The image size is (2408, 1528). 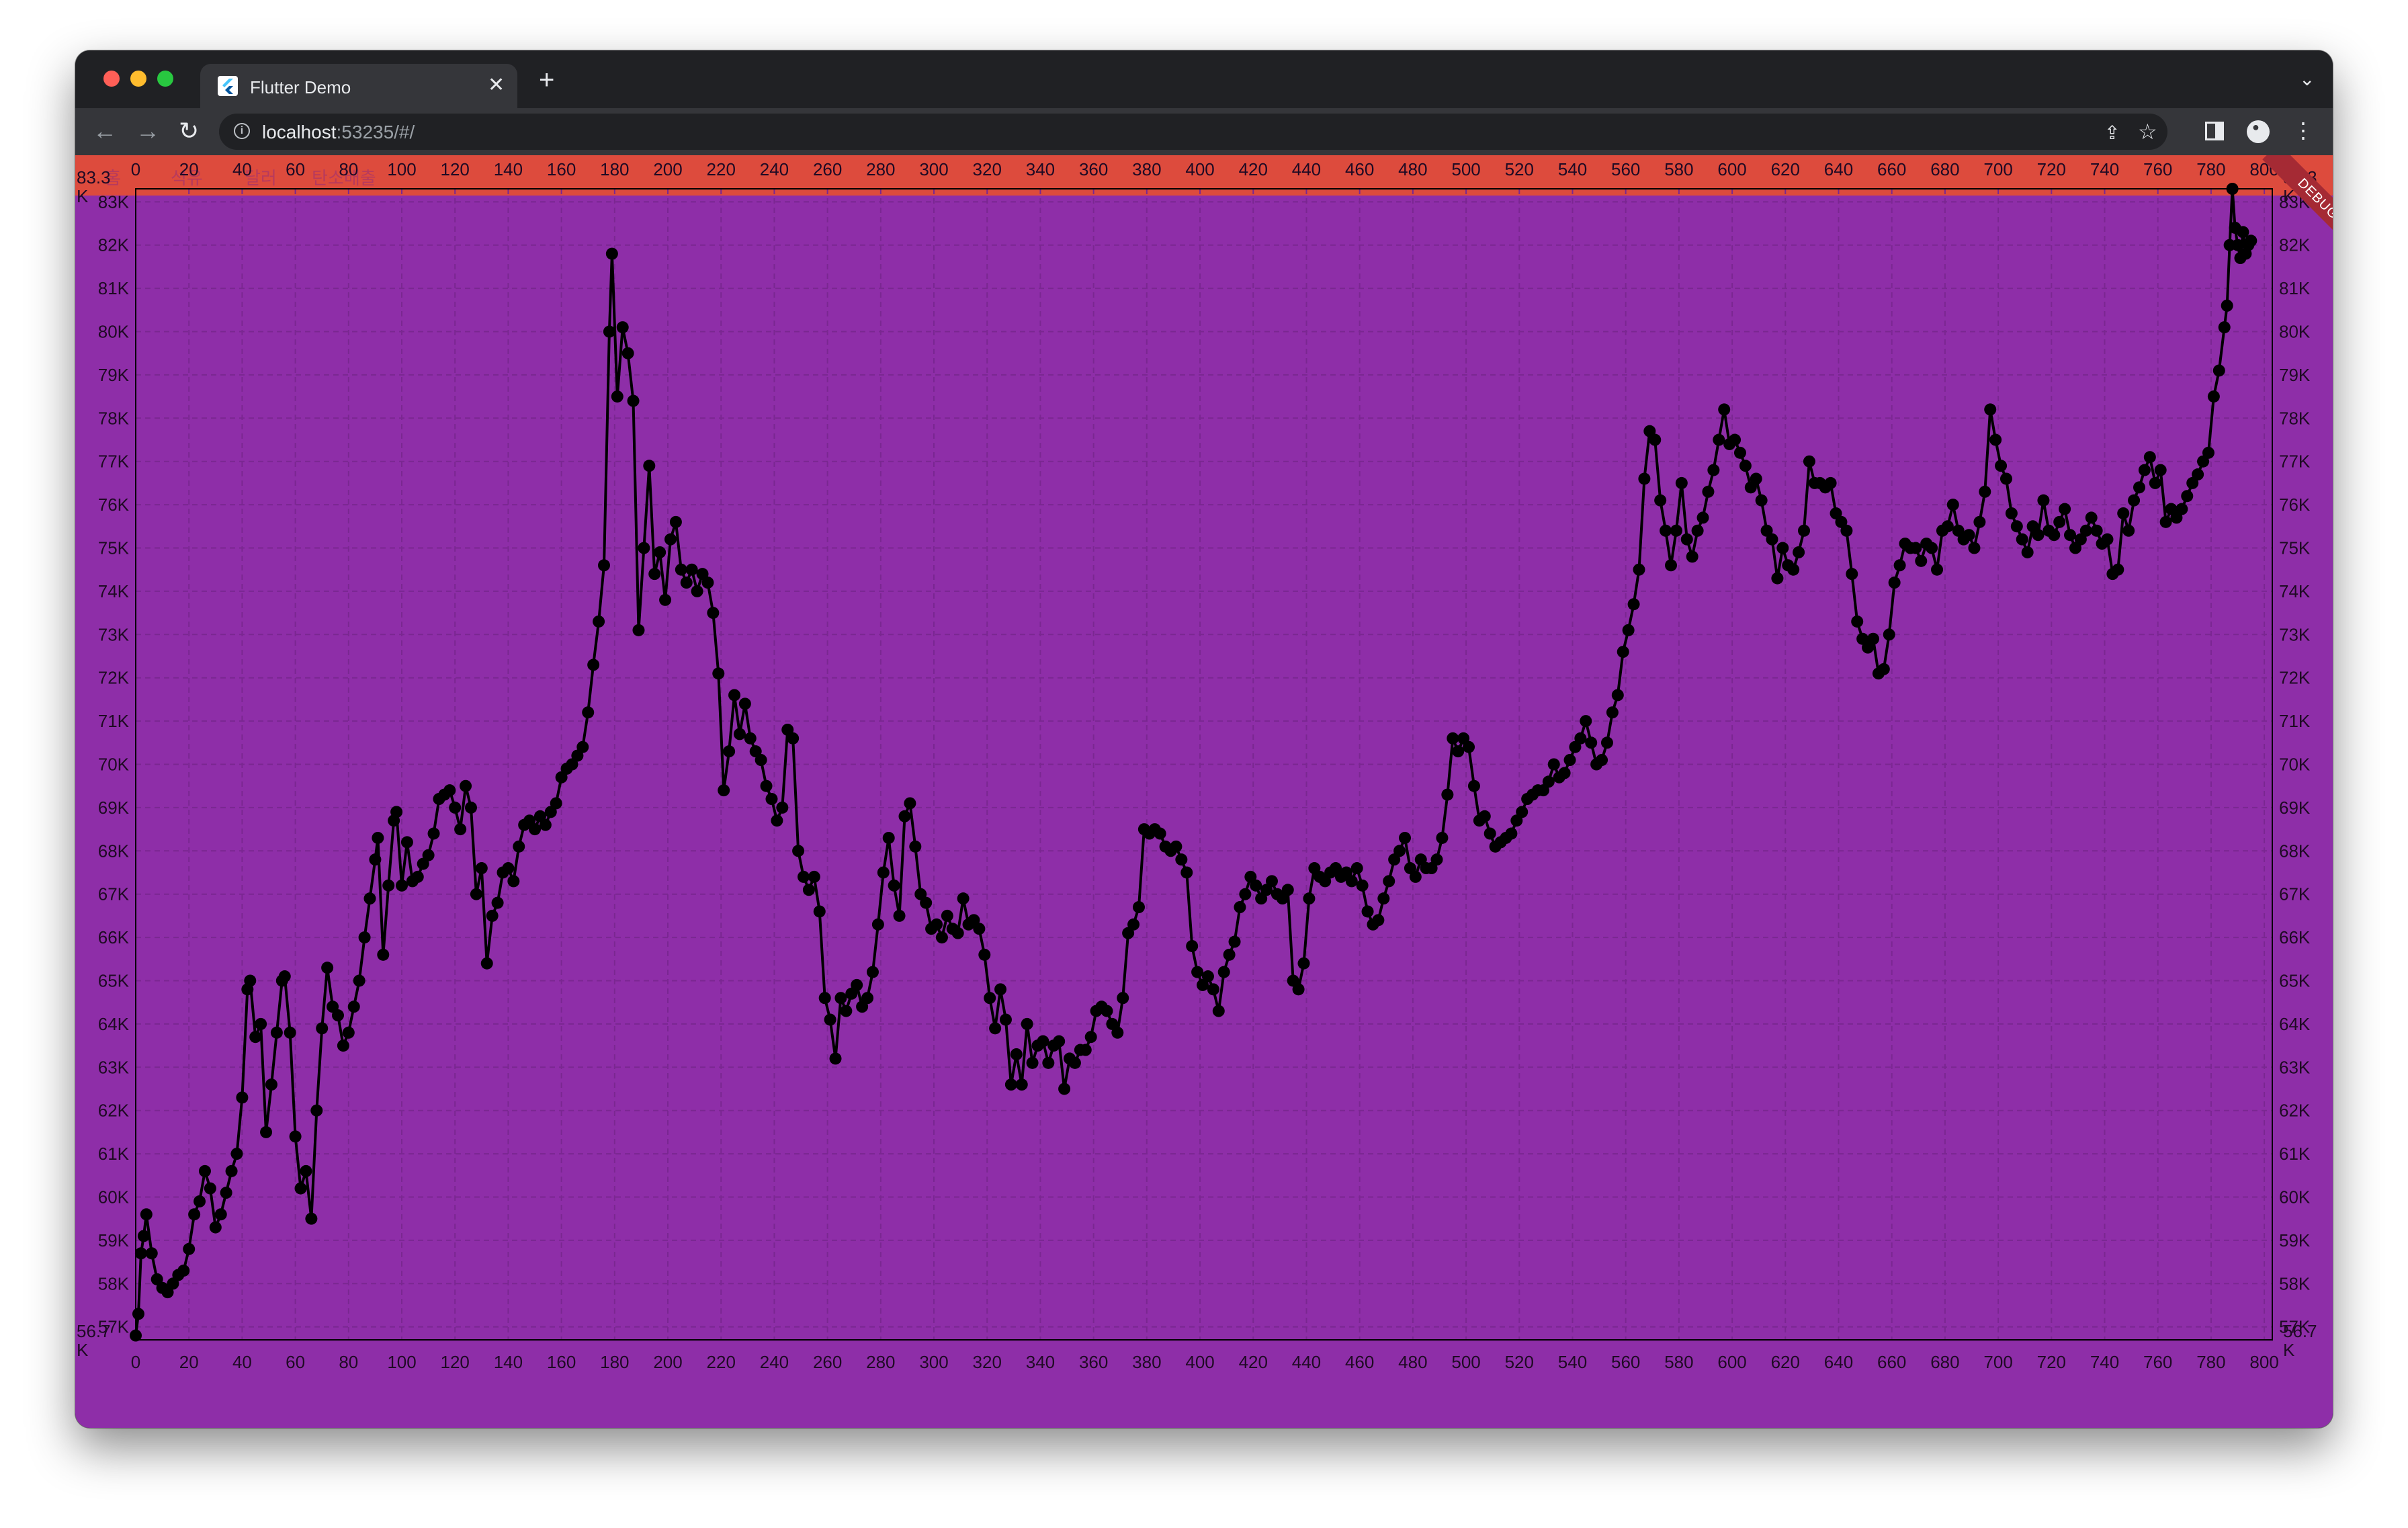 What do you see at coordinates (496, 85) in the screenshot?
I see `close-tab-icon: ✕` at bounding box center [496, 85].